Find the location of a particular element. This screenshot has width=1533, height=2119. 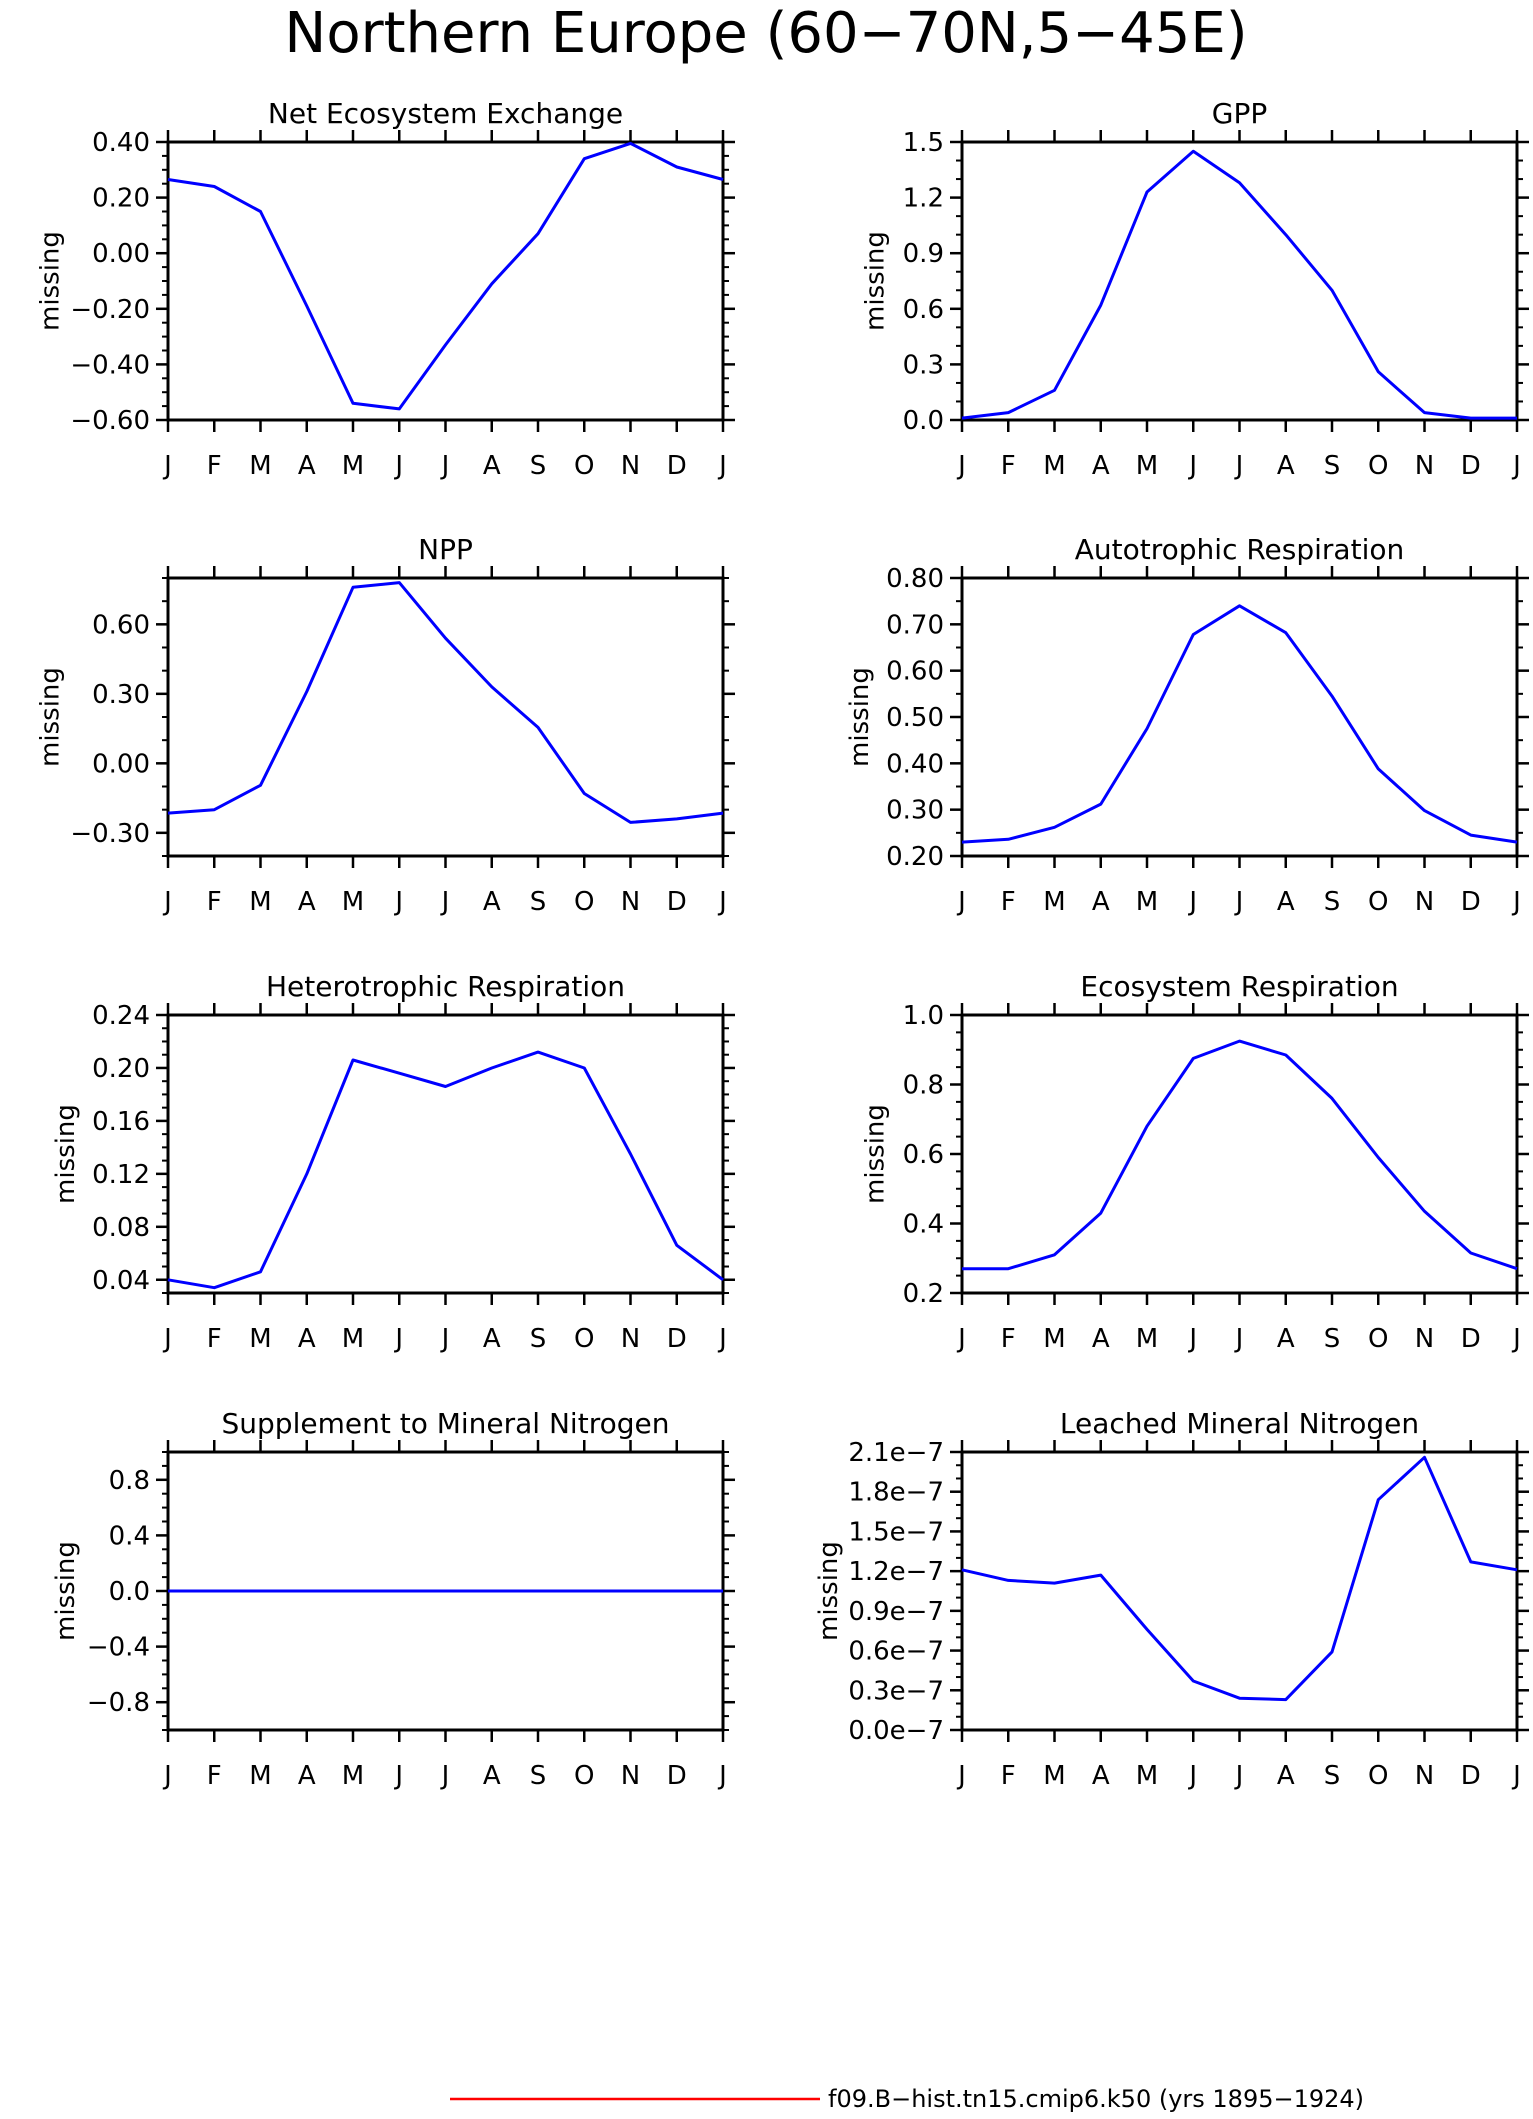

y-tick-label: 1.2e−7 is located at coordinates (896, 1572).